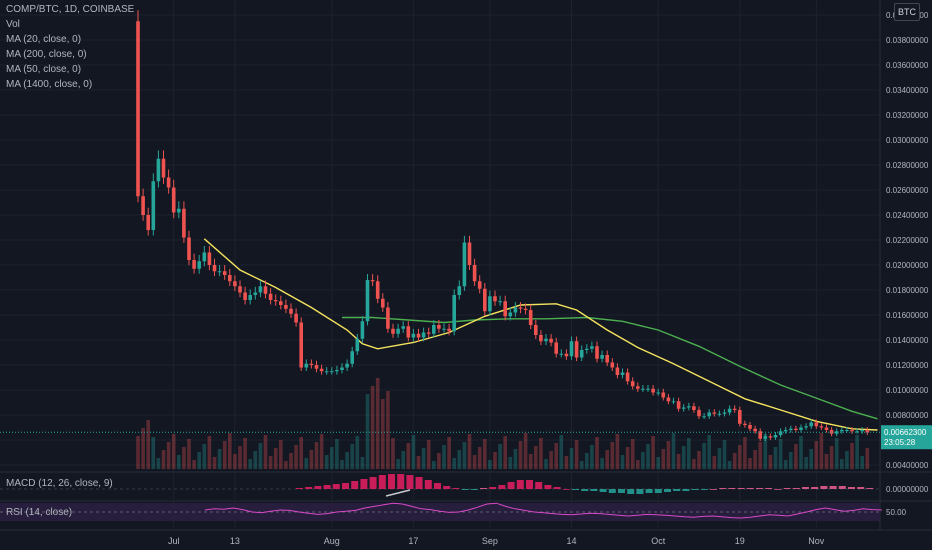 The height and width of the screenshot is (550, 932). What do you see at coordinates (332, 541) in the screenshot?
I see `x-tick-label: Aug` at bounding box center [332, 541].